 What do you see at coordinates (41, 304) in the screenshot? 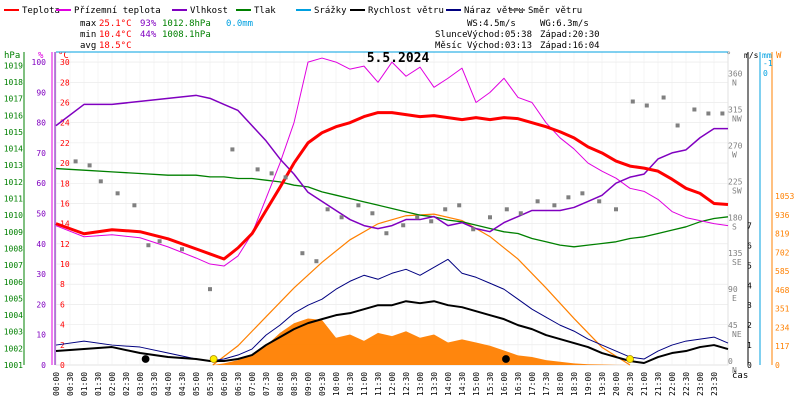
I see `tick-label-humidity: 20` at bounding box center [41, 304].